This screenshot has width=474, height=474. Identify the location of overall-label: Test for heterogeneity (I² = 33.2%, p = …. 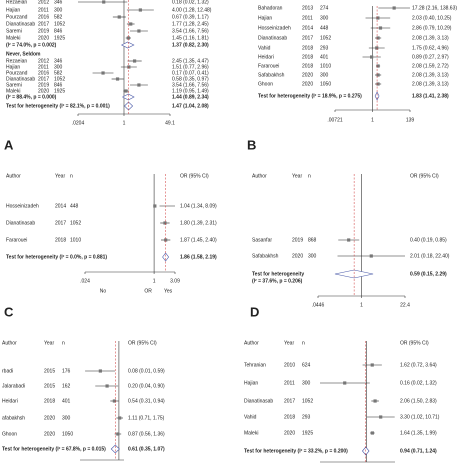
(296, 451).